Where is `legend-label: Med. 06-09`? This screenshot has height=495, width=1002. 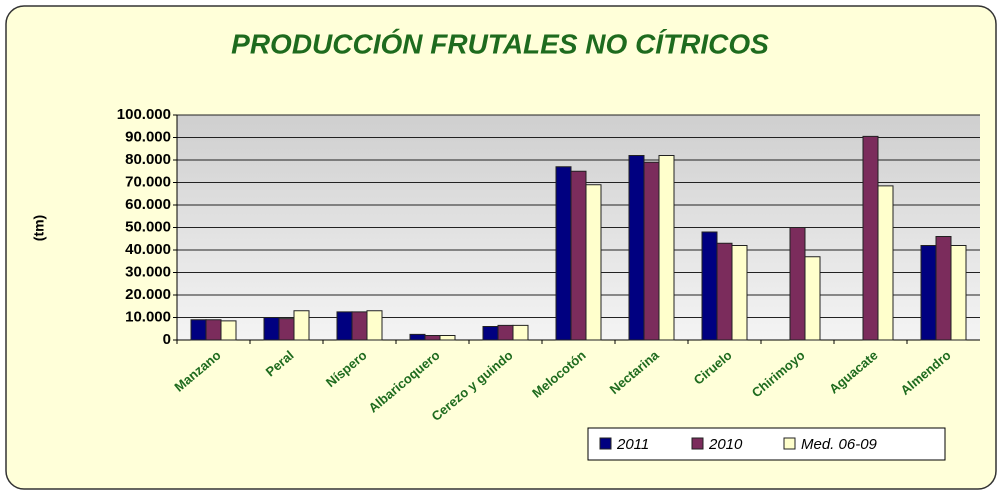
legend-label: Med. 06-09 is located at coordinates (839, 444).